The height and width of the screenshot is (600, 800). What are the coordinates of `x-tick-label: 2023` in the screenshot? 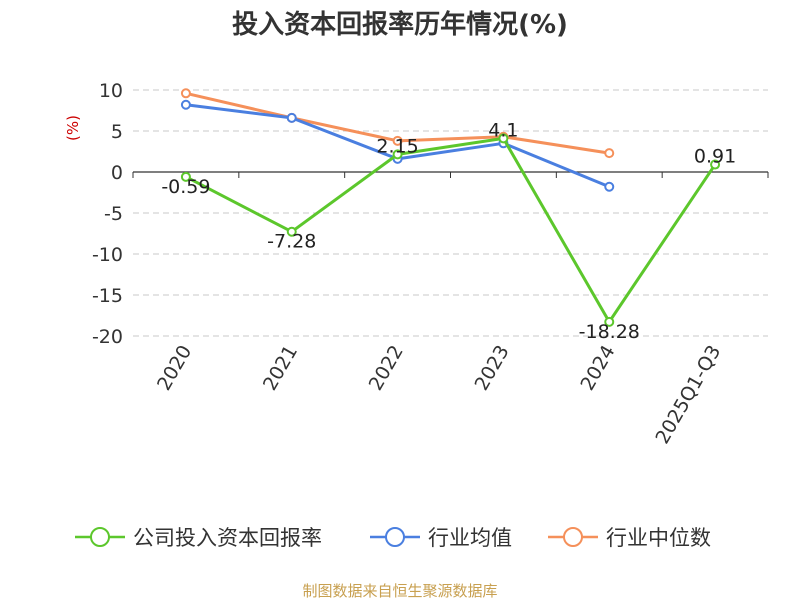 It's located at (492, 367).